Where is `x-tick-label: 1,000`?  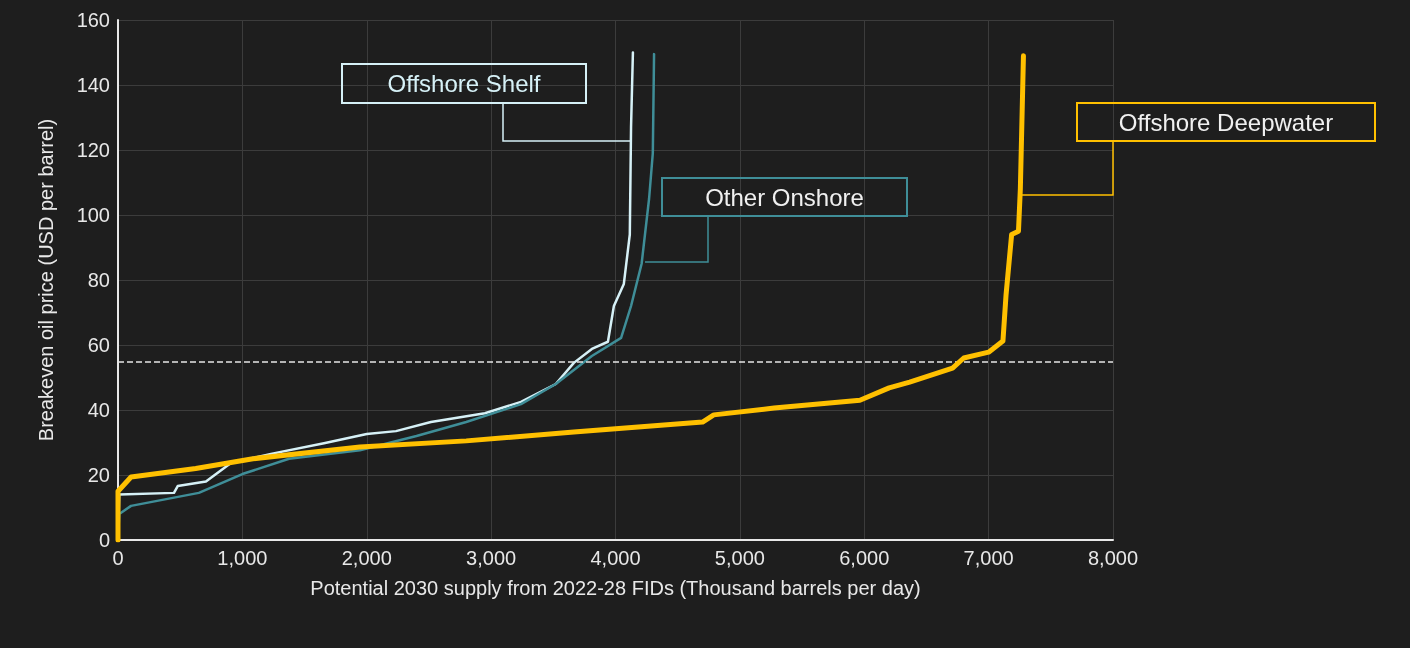
x-tick-label: 1,000 is located at coordinates (242, 558).